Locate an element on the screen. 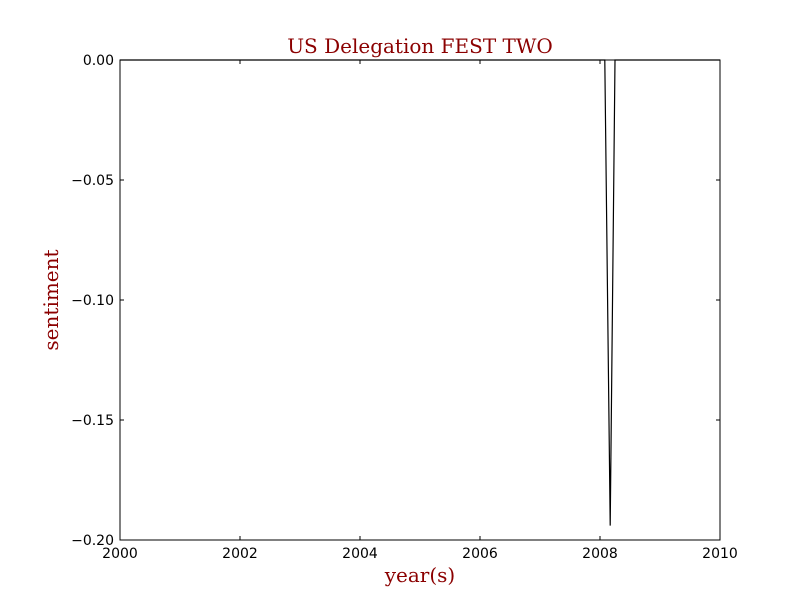 This screenshot has height=600, width=800. y-tick-label: −0.20 is located at coordinates (92, 541).